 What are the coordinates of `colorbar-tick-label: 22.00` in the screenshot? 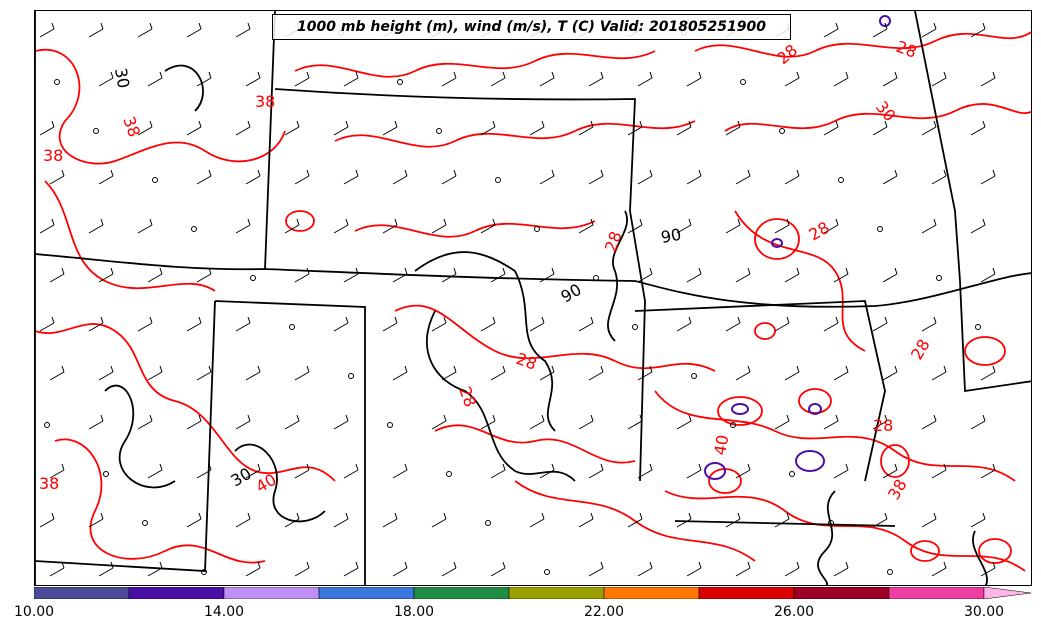 It's located at (604, 612).